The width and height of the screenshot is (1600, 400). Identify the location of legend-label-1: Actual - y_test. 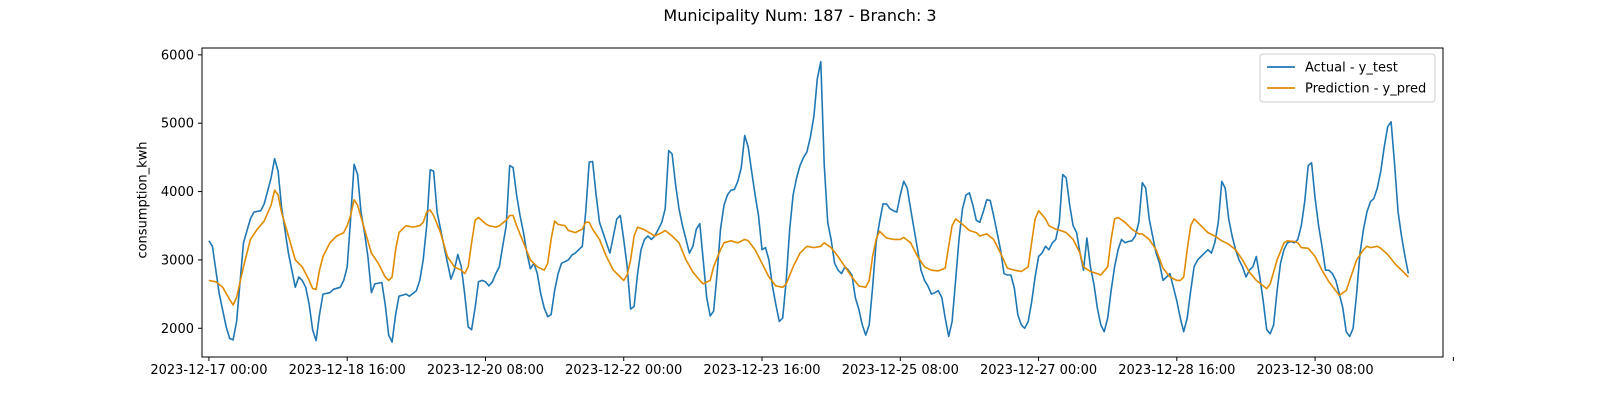
(1351, 68).